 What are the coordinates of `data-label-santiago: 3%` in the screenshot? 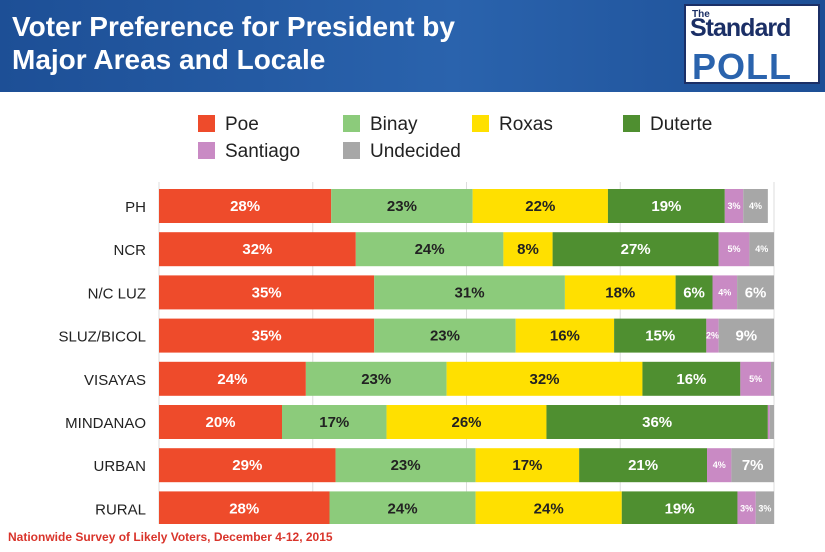 It's located at (734, 206).